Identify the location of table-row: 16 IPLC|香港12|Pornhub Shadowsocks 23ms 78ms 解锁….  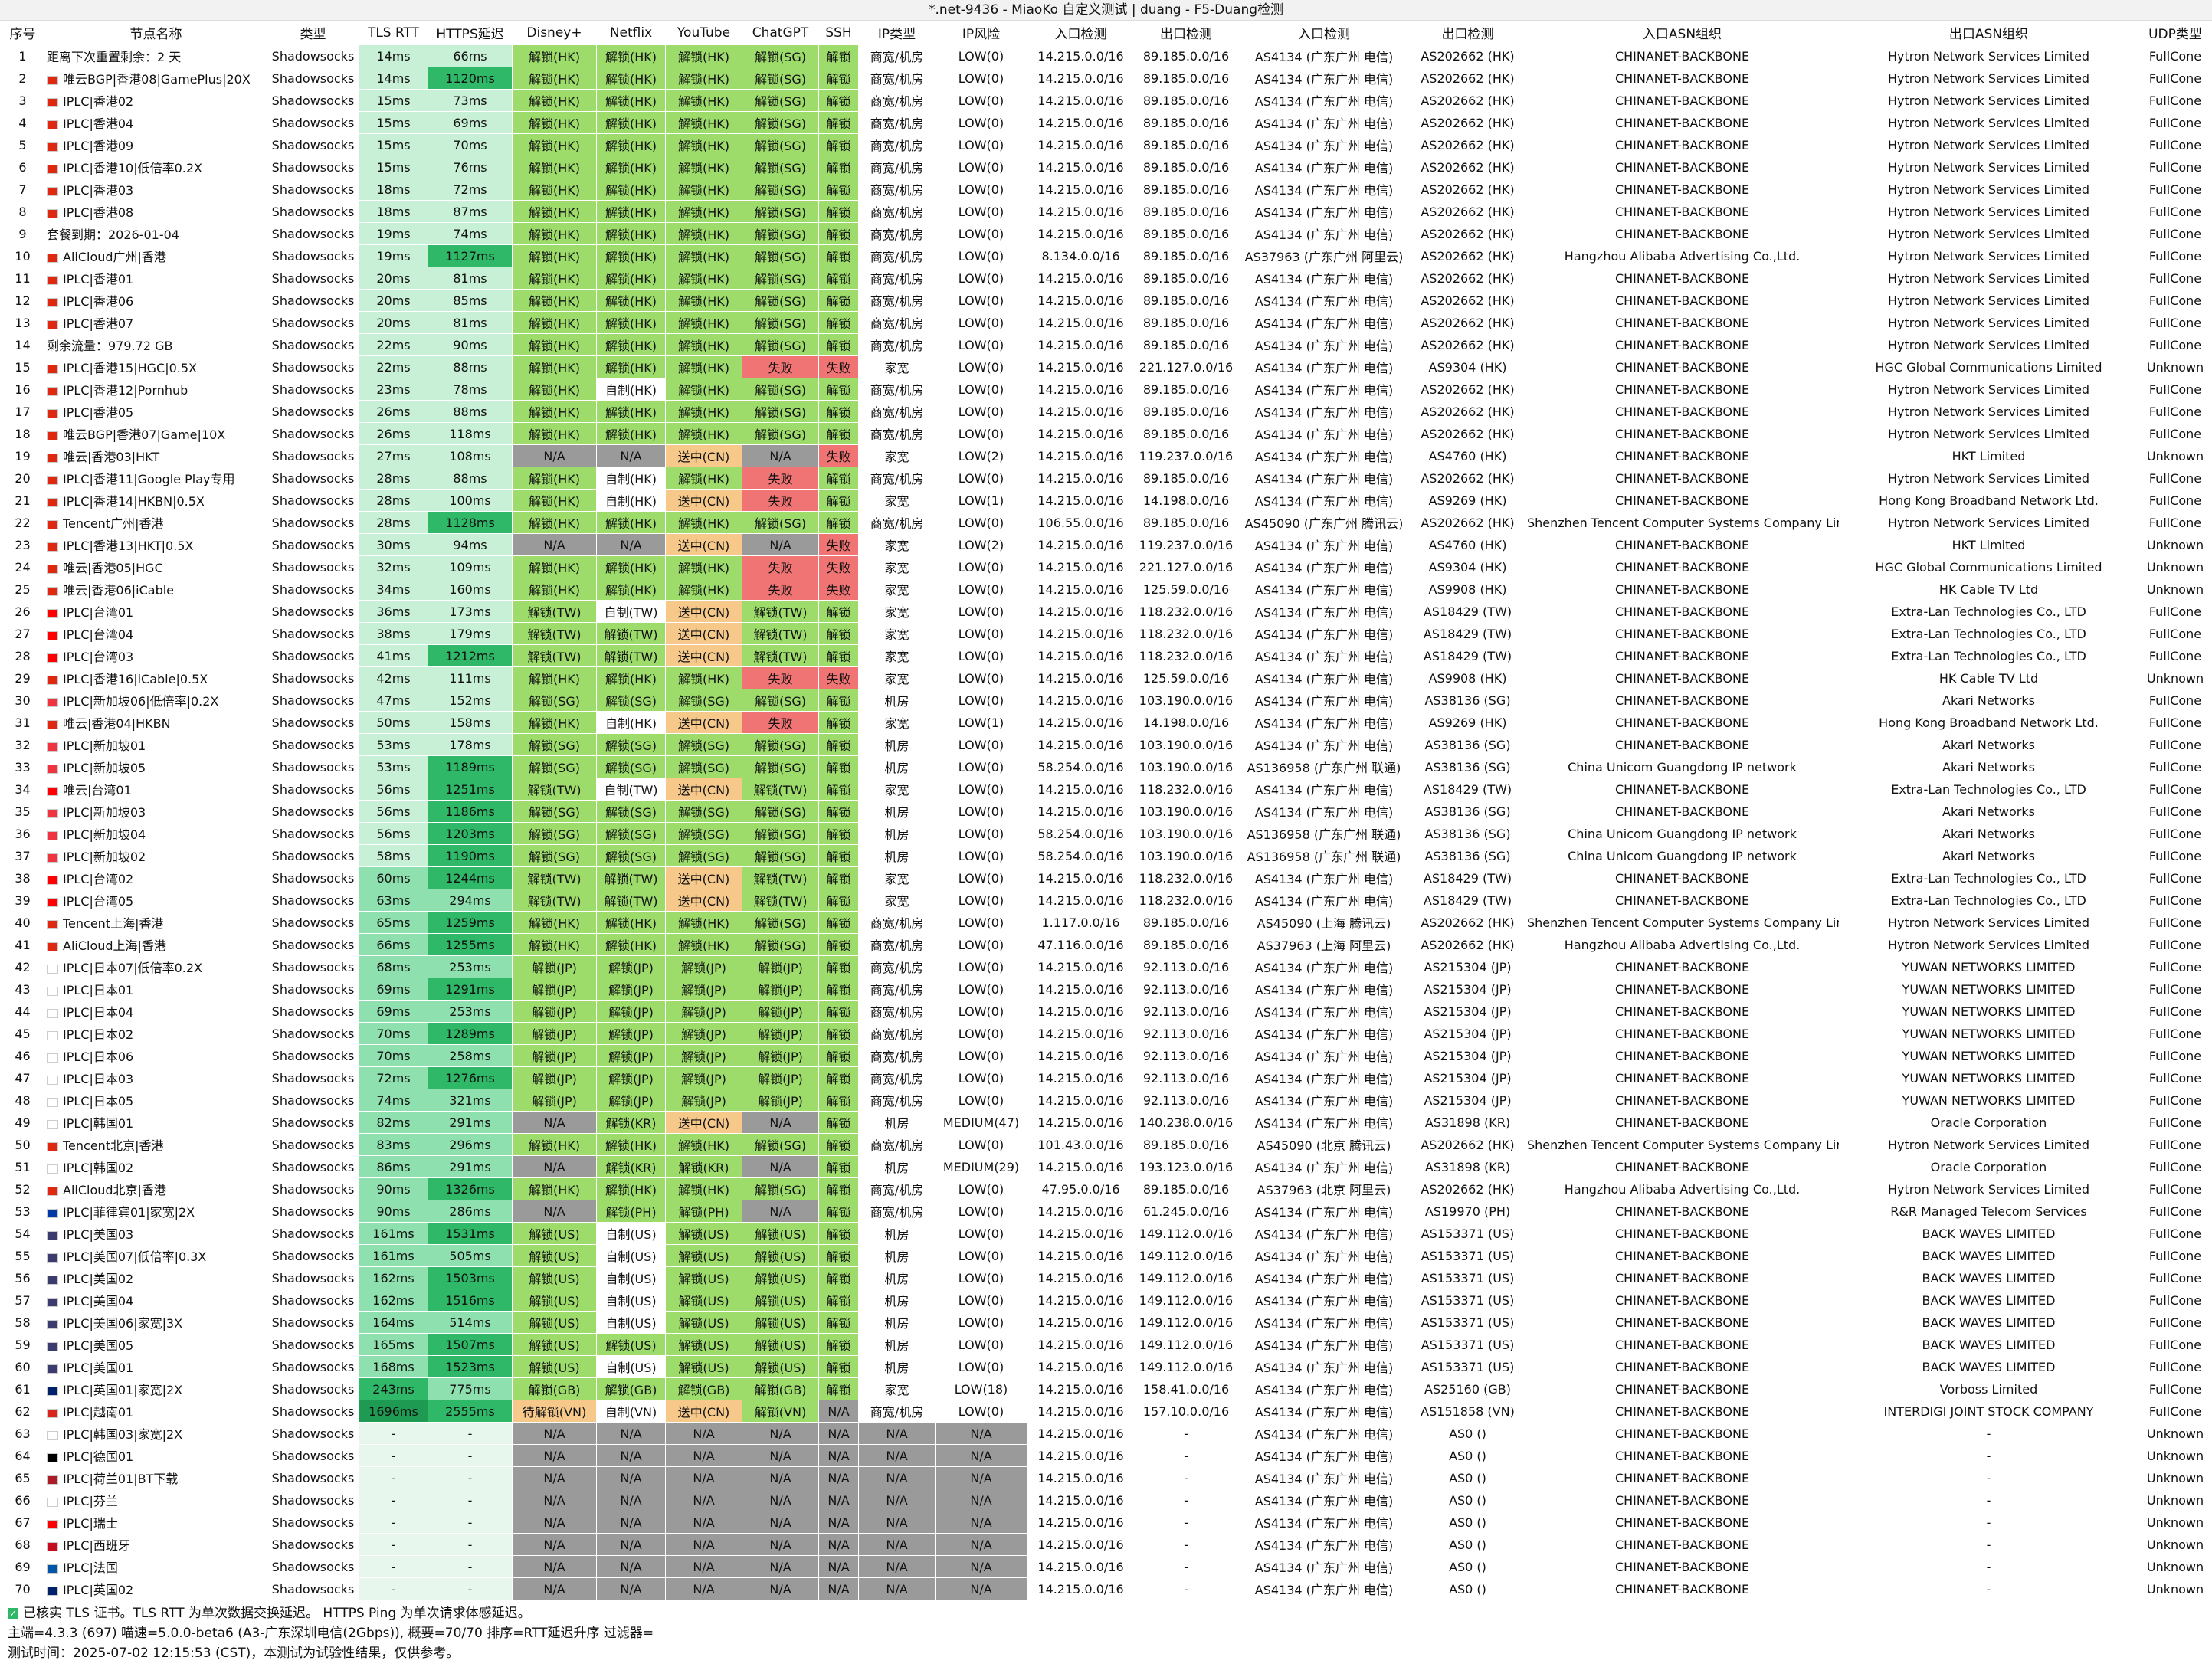
(1106, 389).